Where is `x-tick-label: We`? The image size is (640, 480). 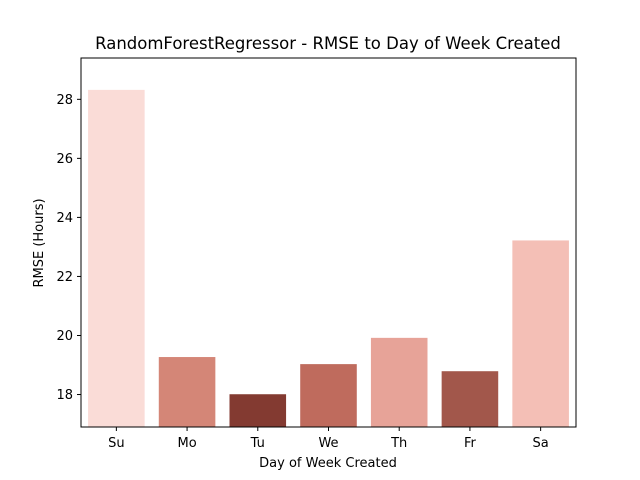 x-tick-label: We is located at coordinates (328, 443).